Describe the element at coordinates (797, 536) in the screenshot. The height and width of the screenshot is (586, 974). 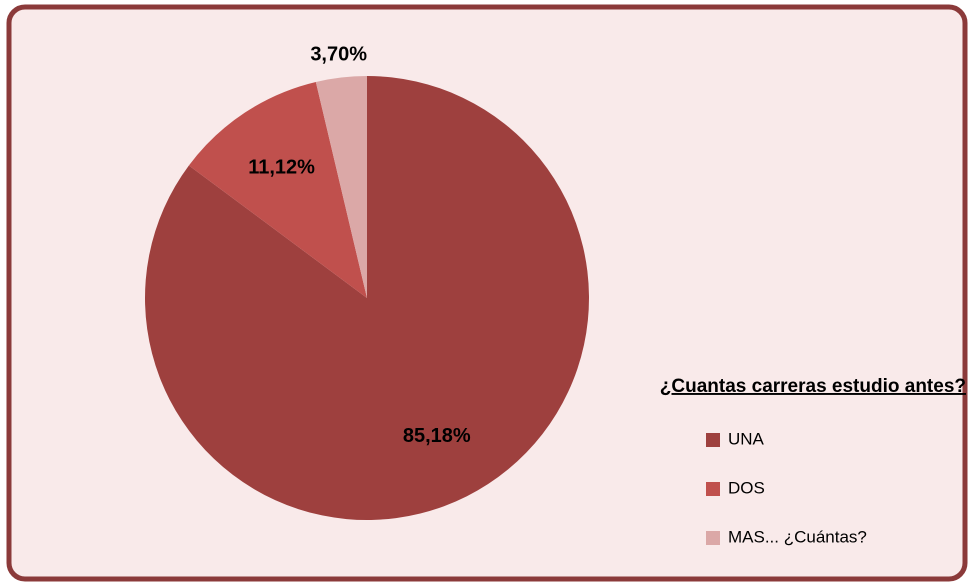
I see `legend-label: MAS... ¿Cuántas?` at that location.